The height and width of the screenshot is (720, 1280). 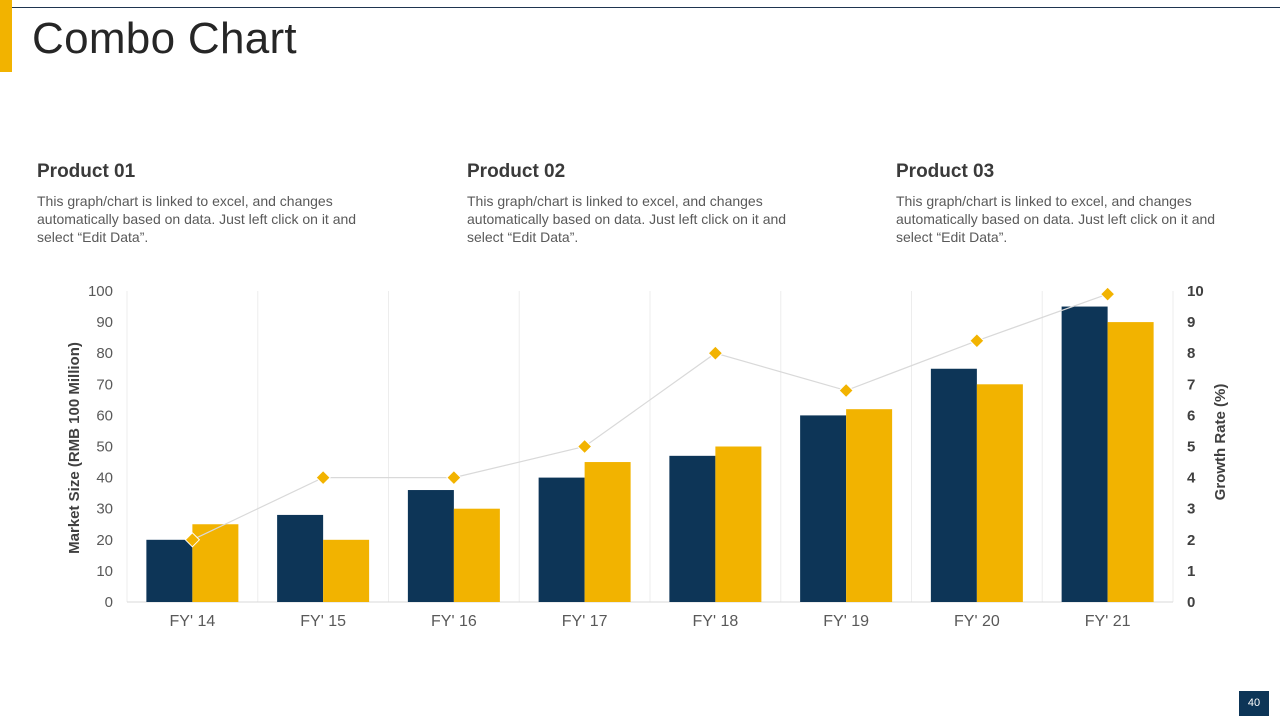 What do you see at coordinates (164, 38) in the screenshot?
I see `slide-title: Combo Chart` at bounding box center [164, 38].